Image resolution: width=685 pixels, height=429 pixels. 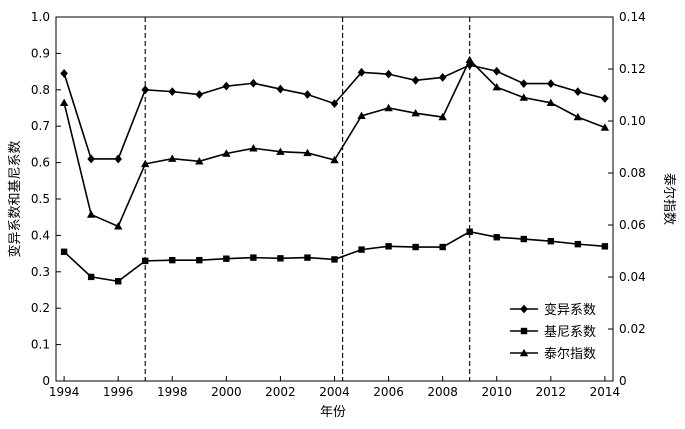 I want to click on legend-label: 变异系数, so click(x=570, y=310).